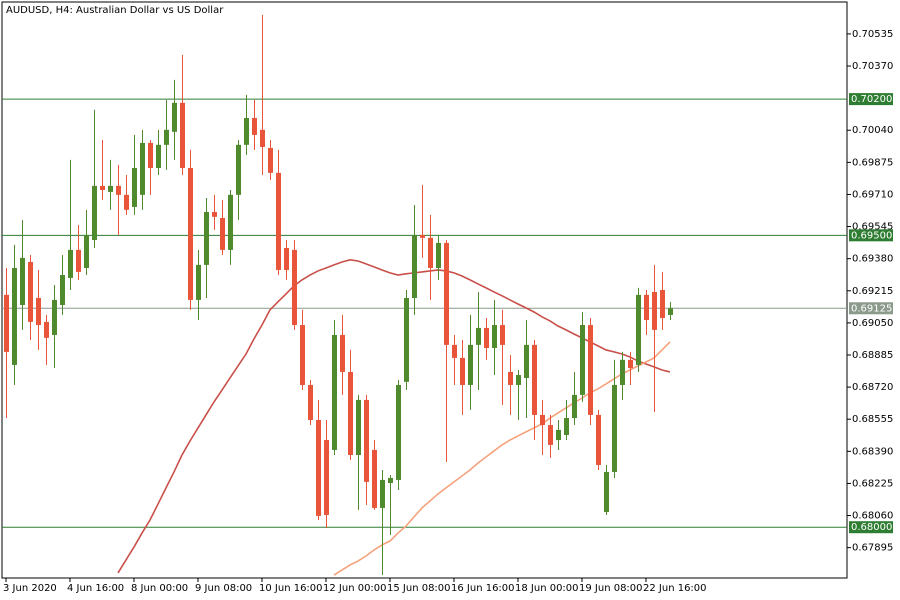 The height and width of the screenshot is (600, 900). Describe the element at coordinates (872, 194) in the screenshot. I see `y-tick-label: 0.69710` at that location.